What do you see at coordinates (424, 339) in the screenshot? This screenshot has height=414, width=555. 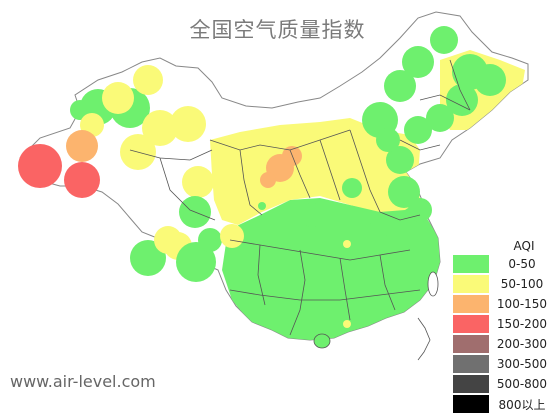 I see `south-china-sea-inset` at bounding box center [424, 339].